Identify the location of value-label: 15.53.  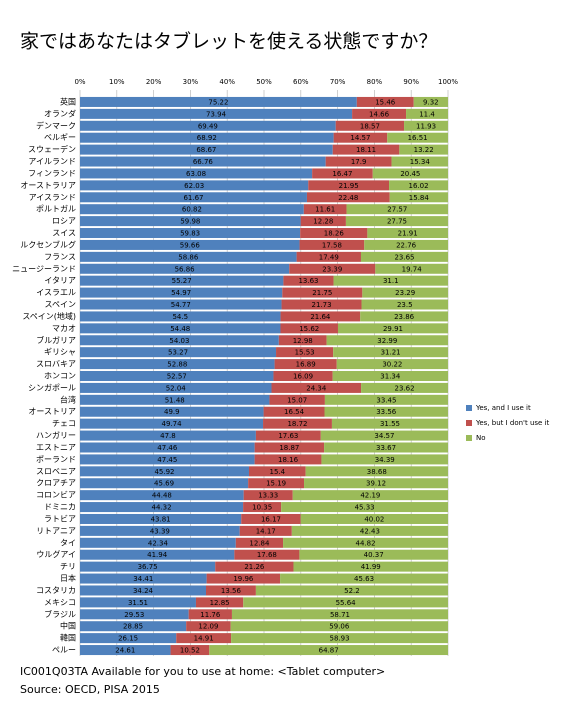
(305, 353).